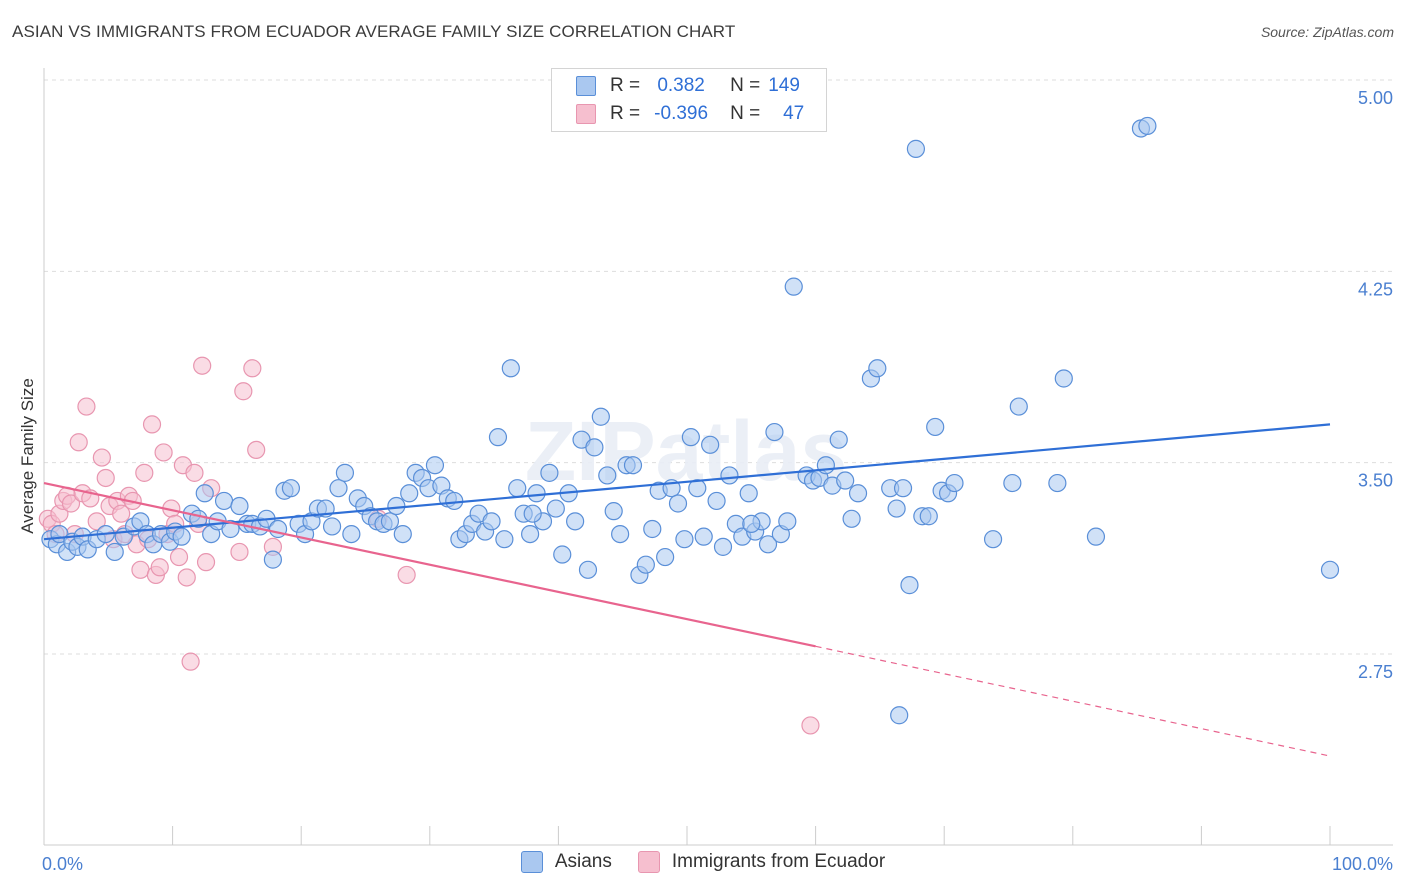 The width and height of the screenshot is (1406, 892). I want to click on stats-legend: R = 0.382 N = 149 R = -0.396 N = 47, so click(689, 100).